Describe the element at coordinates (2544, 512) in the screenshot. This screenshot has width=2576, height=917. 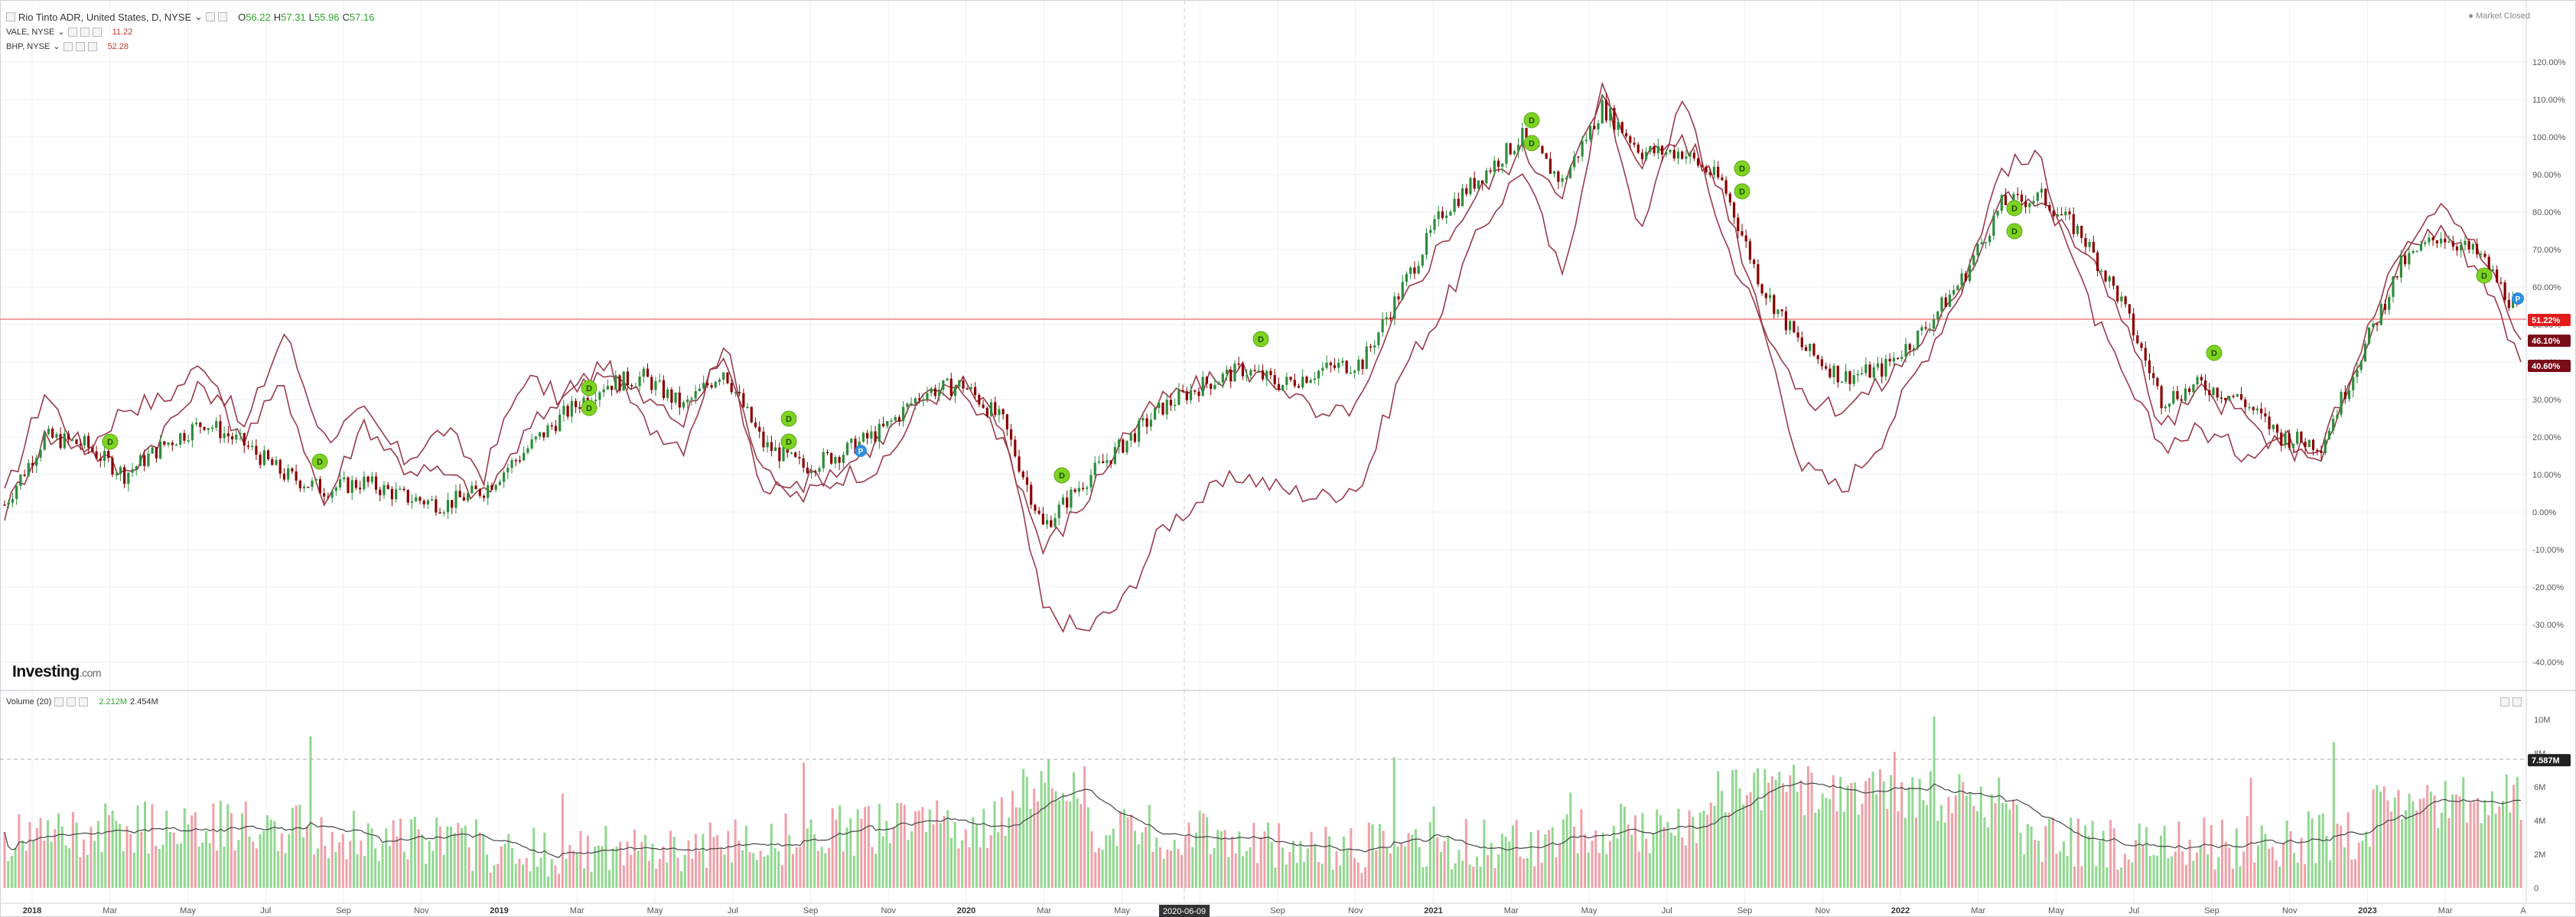
I see `price-tick-label: 0.00%` at that location.